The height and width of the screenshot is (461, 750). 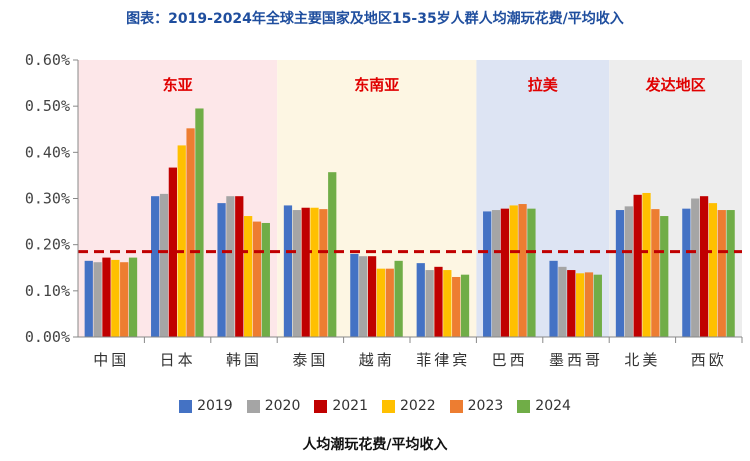 I want to click on legend-item: 2022, so click(x=409, y=406).